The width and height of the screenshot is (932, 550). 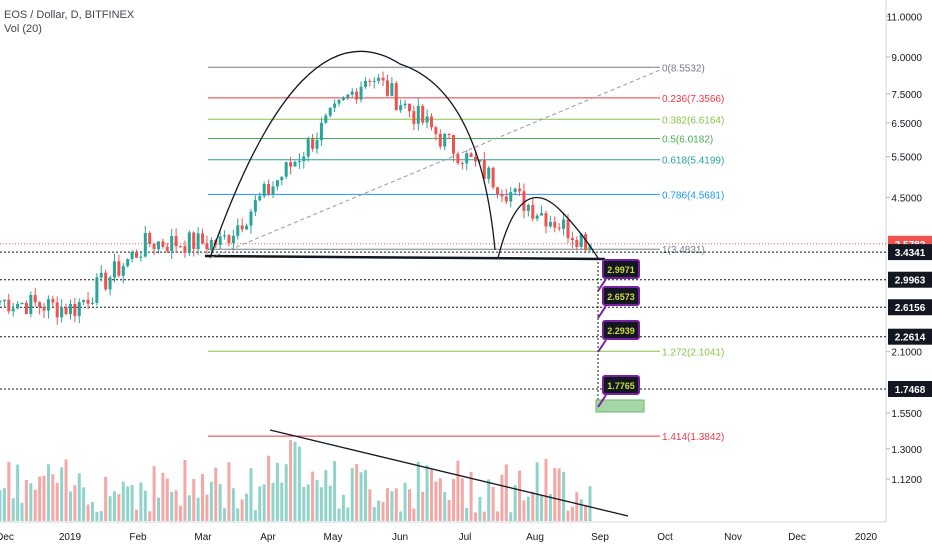 I want to click on x-tick-label: Apr, so click(x=268, y=537).